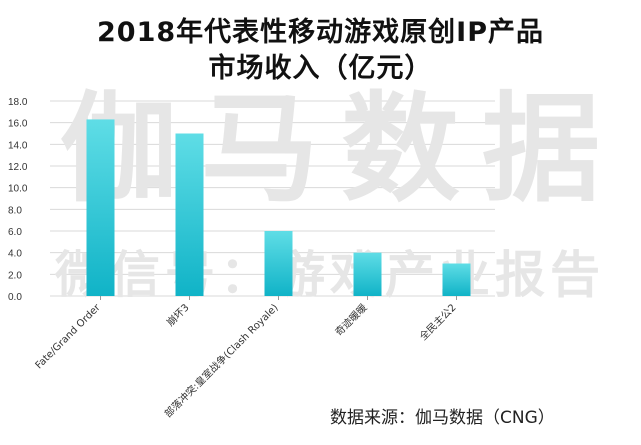 The image size is (641, 445). I want to click on y-tick-label: 10.0, so click(18, 189).